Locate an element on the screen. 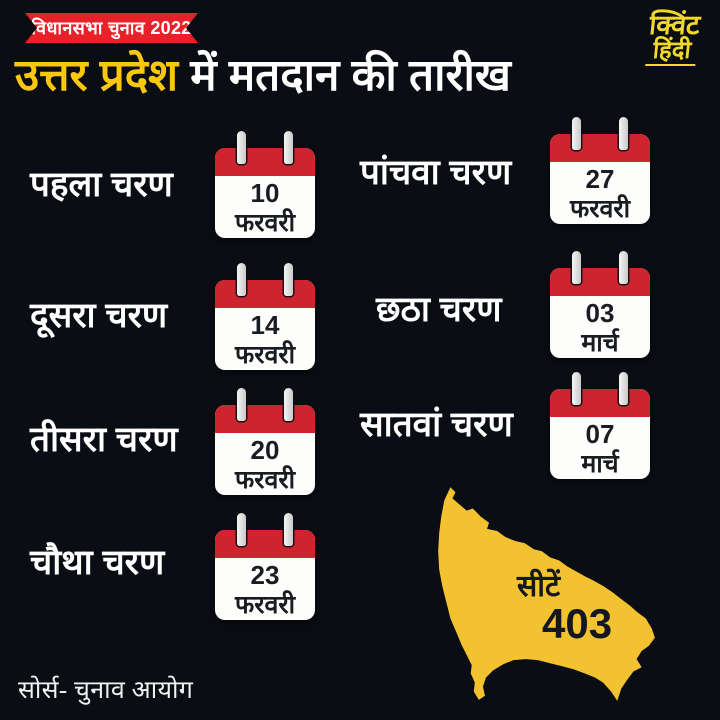  phase-6-date: 03 is located at coordinates (600, 313).